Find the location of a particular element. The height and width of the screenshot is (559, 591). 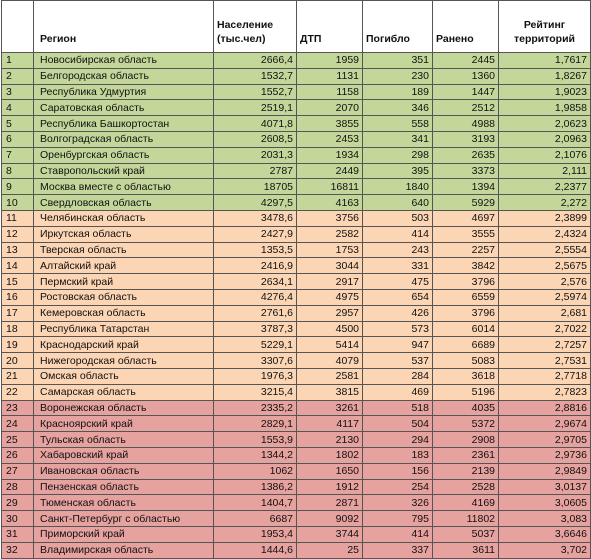

row-index: 16 is located at coordinates (17, 297).